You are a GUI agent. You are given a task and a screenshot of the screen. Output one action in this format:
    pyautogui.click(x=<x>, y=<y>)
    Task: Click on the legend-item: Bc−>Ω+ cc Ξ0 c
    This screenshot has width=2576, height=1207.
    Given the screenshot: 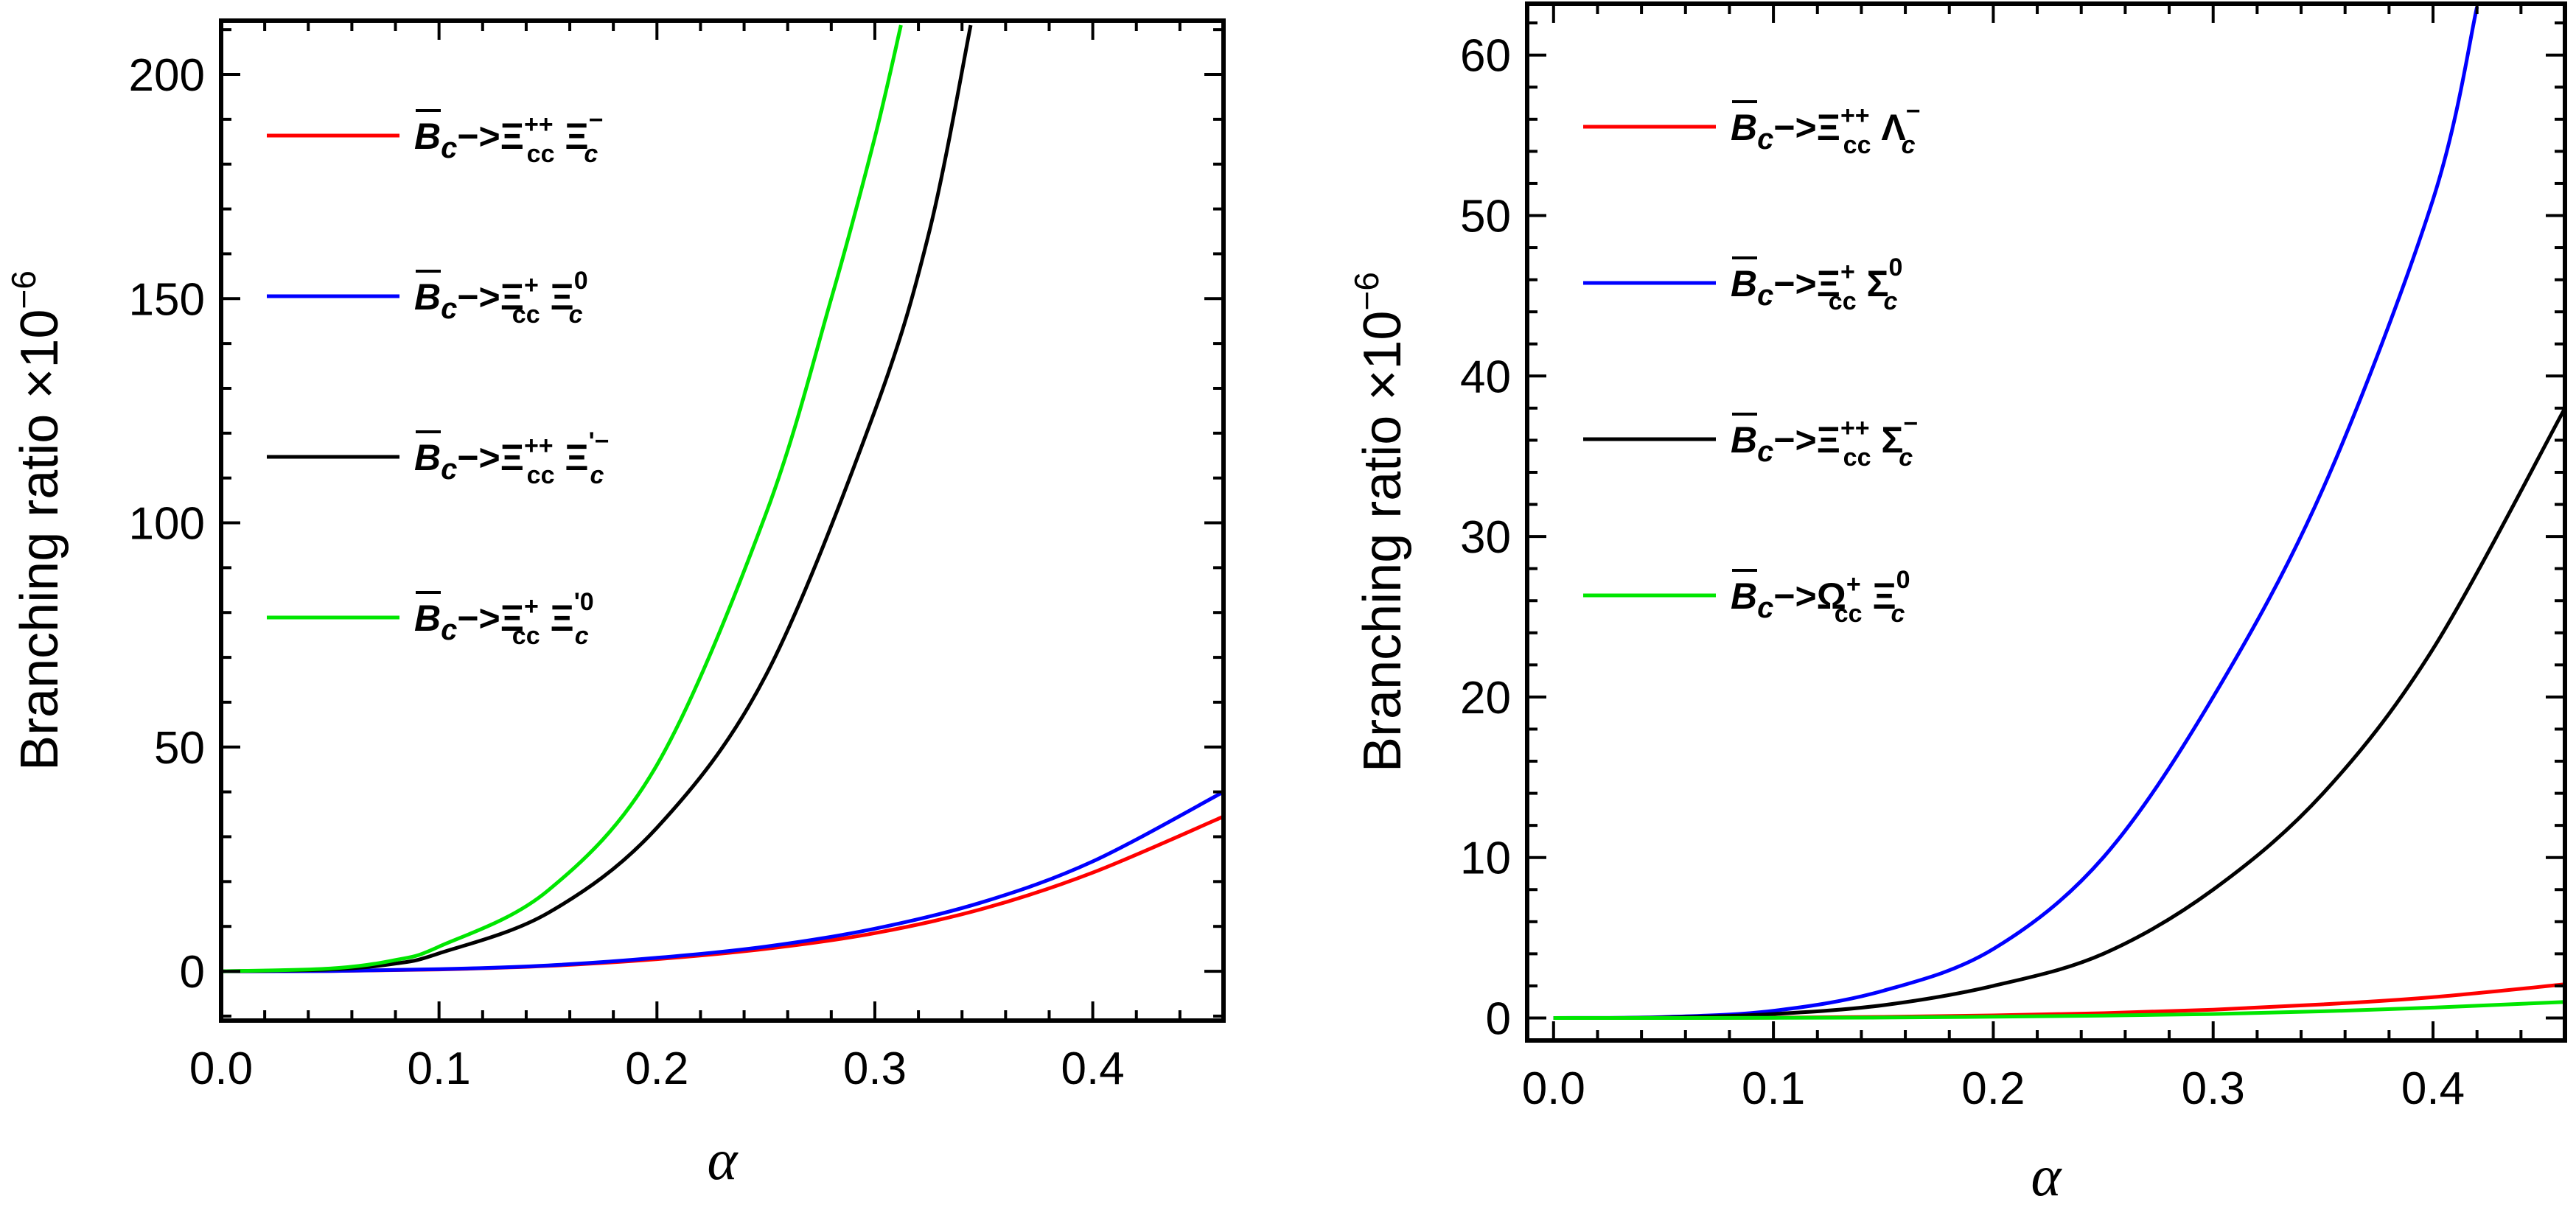 What is the action you would take?
    pyautogui.click(x=1746, y=597)
    